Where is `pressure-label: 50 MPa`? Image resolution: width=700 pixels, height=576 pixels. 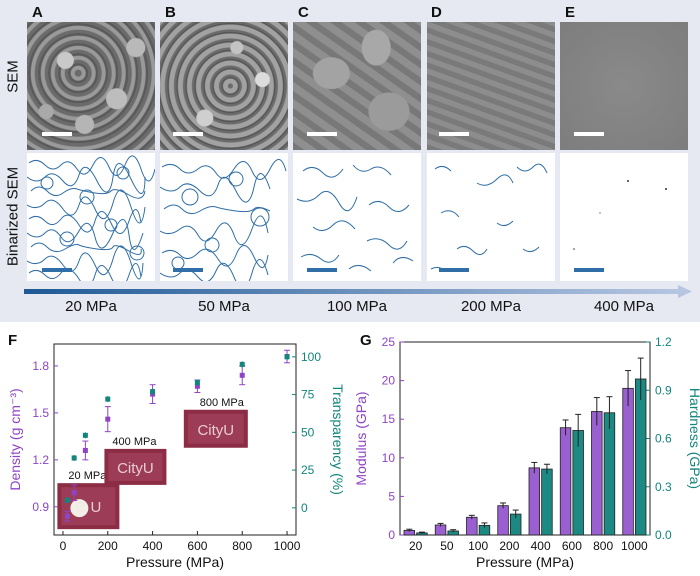 pressure-label: 50 MPa is located at coordinates (224, 306).